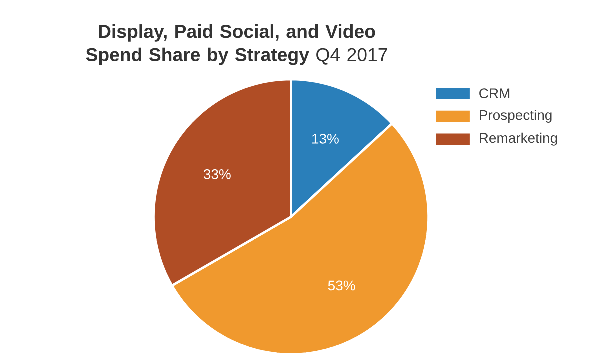  What do you see at coordinates (495, 93) in the screenshot?
I see `legend-label: CRM` at bounding box center [495, 93].